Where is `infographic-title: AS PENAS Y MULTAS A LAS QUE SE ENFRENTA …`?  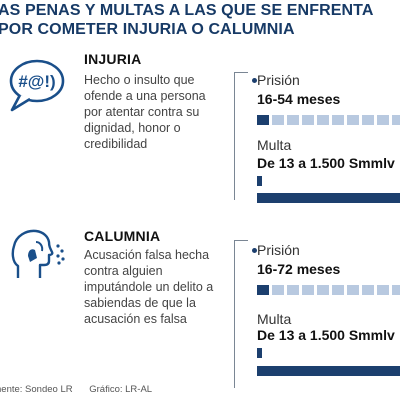
infographic-title: AS PENAS Y MULTAS A LAS QUE SE ENFRENTA … is located at coordinates (200, 20).